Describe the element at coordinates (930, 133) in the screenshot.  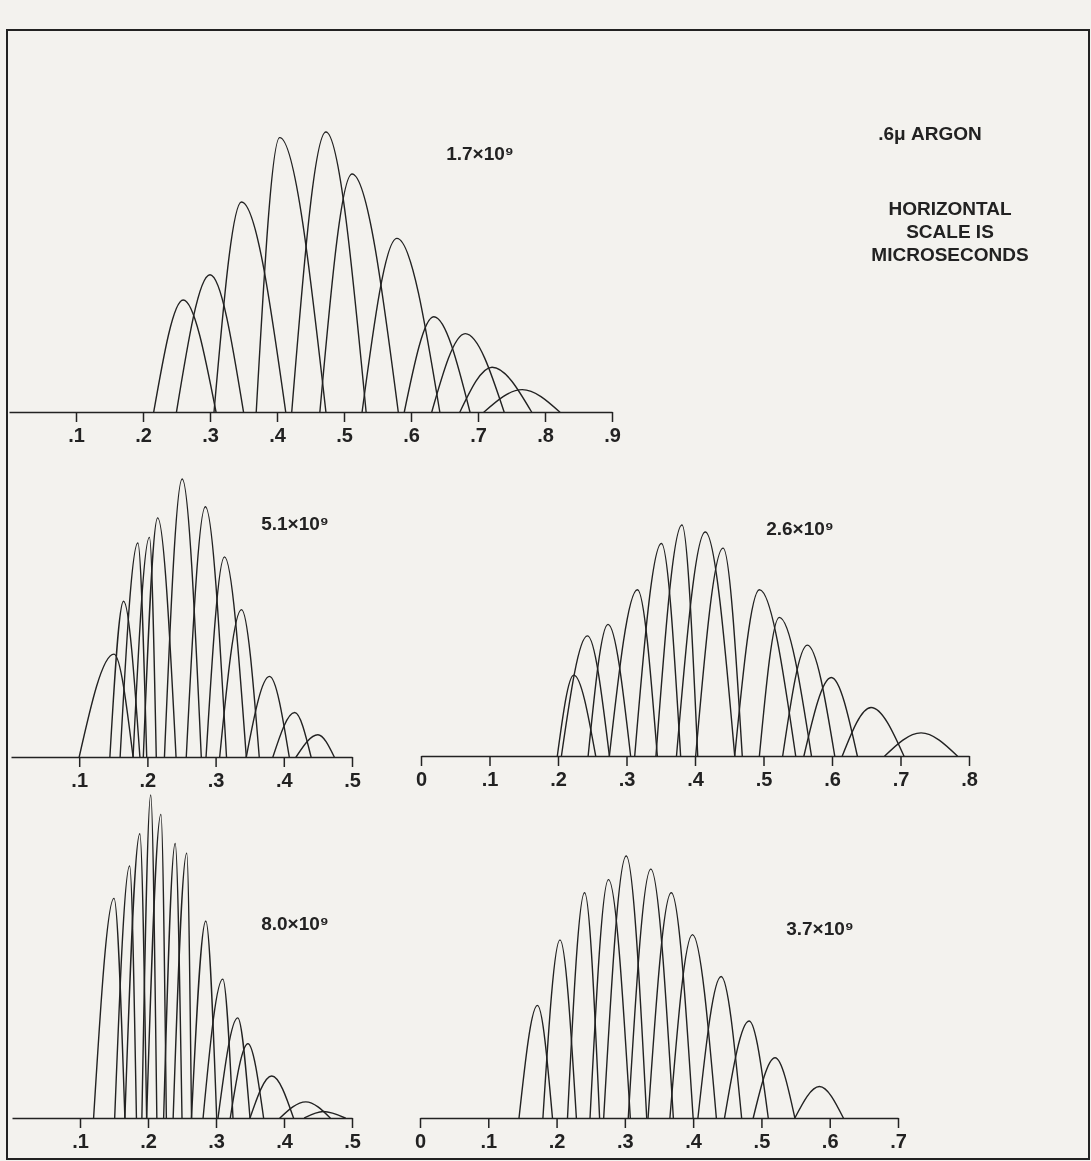
I see `text: .6μ ARGON` at that location.